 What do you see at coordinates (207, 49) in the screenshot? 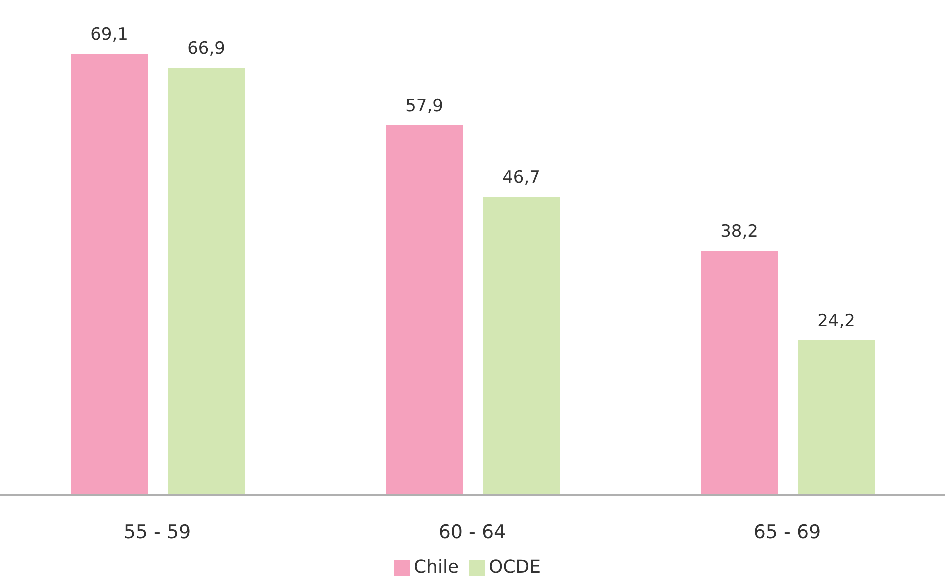
I see `data-label: 66,9` at bounding box center [207, 49].